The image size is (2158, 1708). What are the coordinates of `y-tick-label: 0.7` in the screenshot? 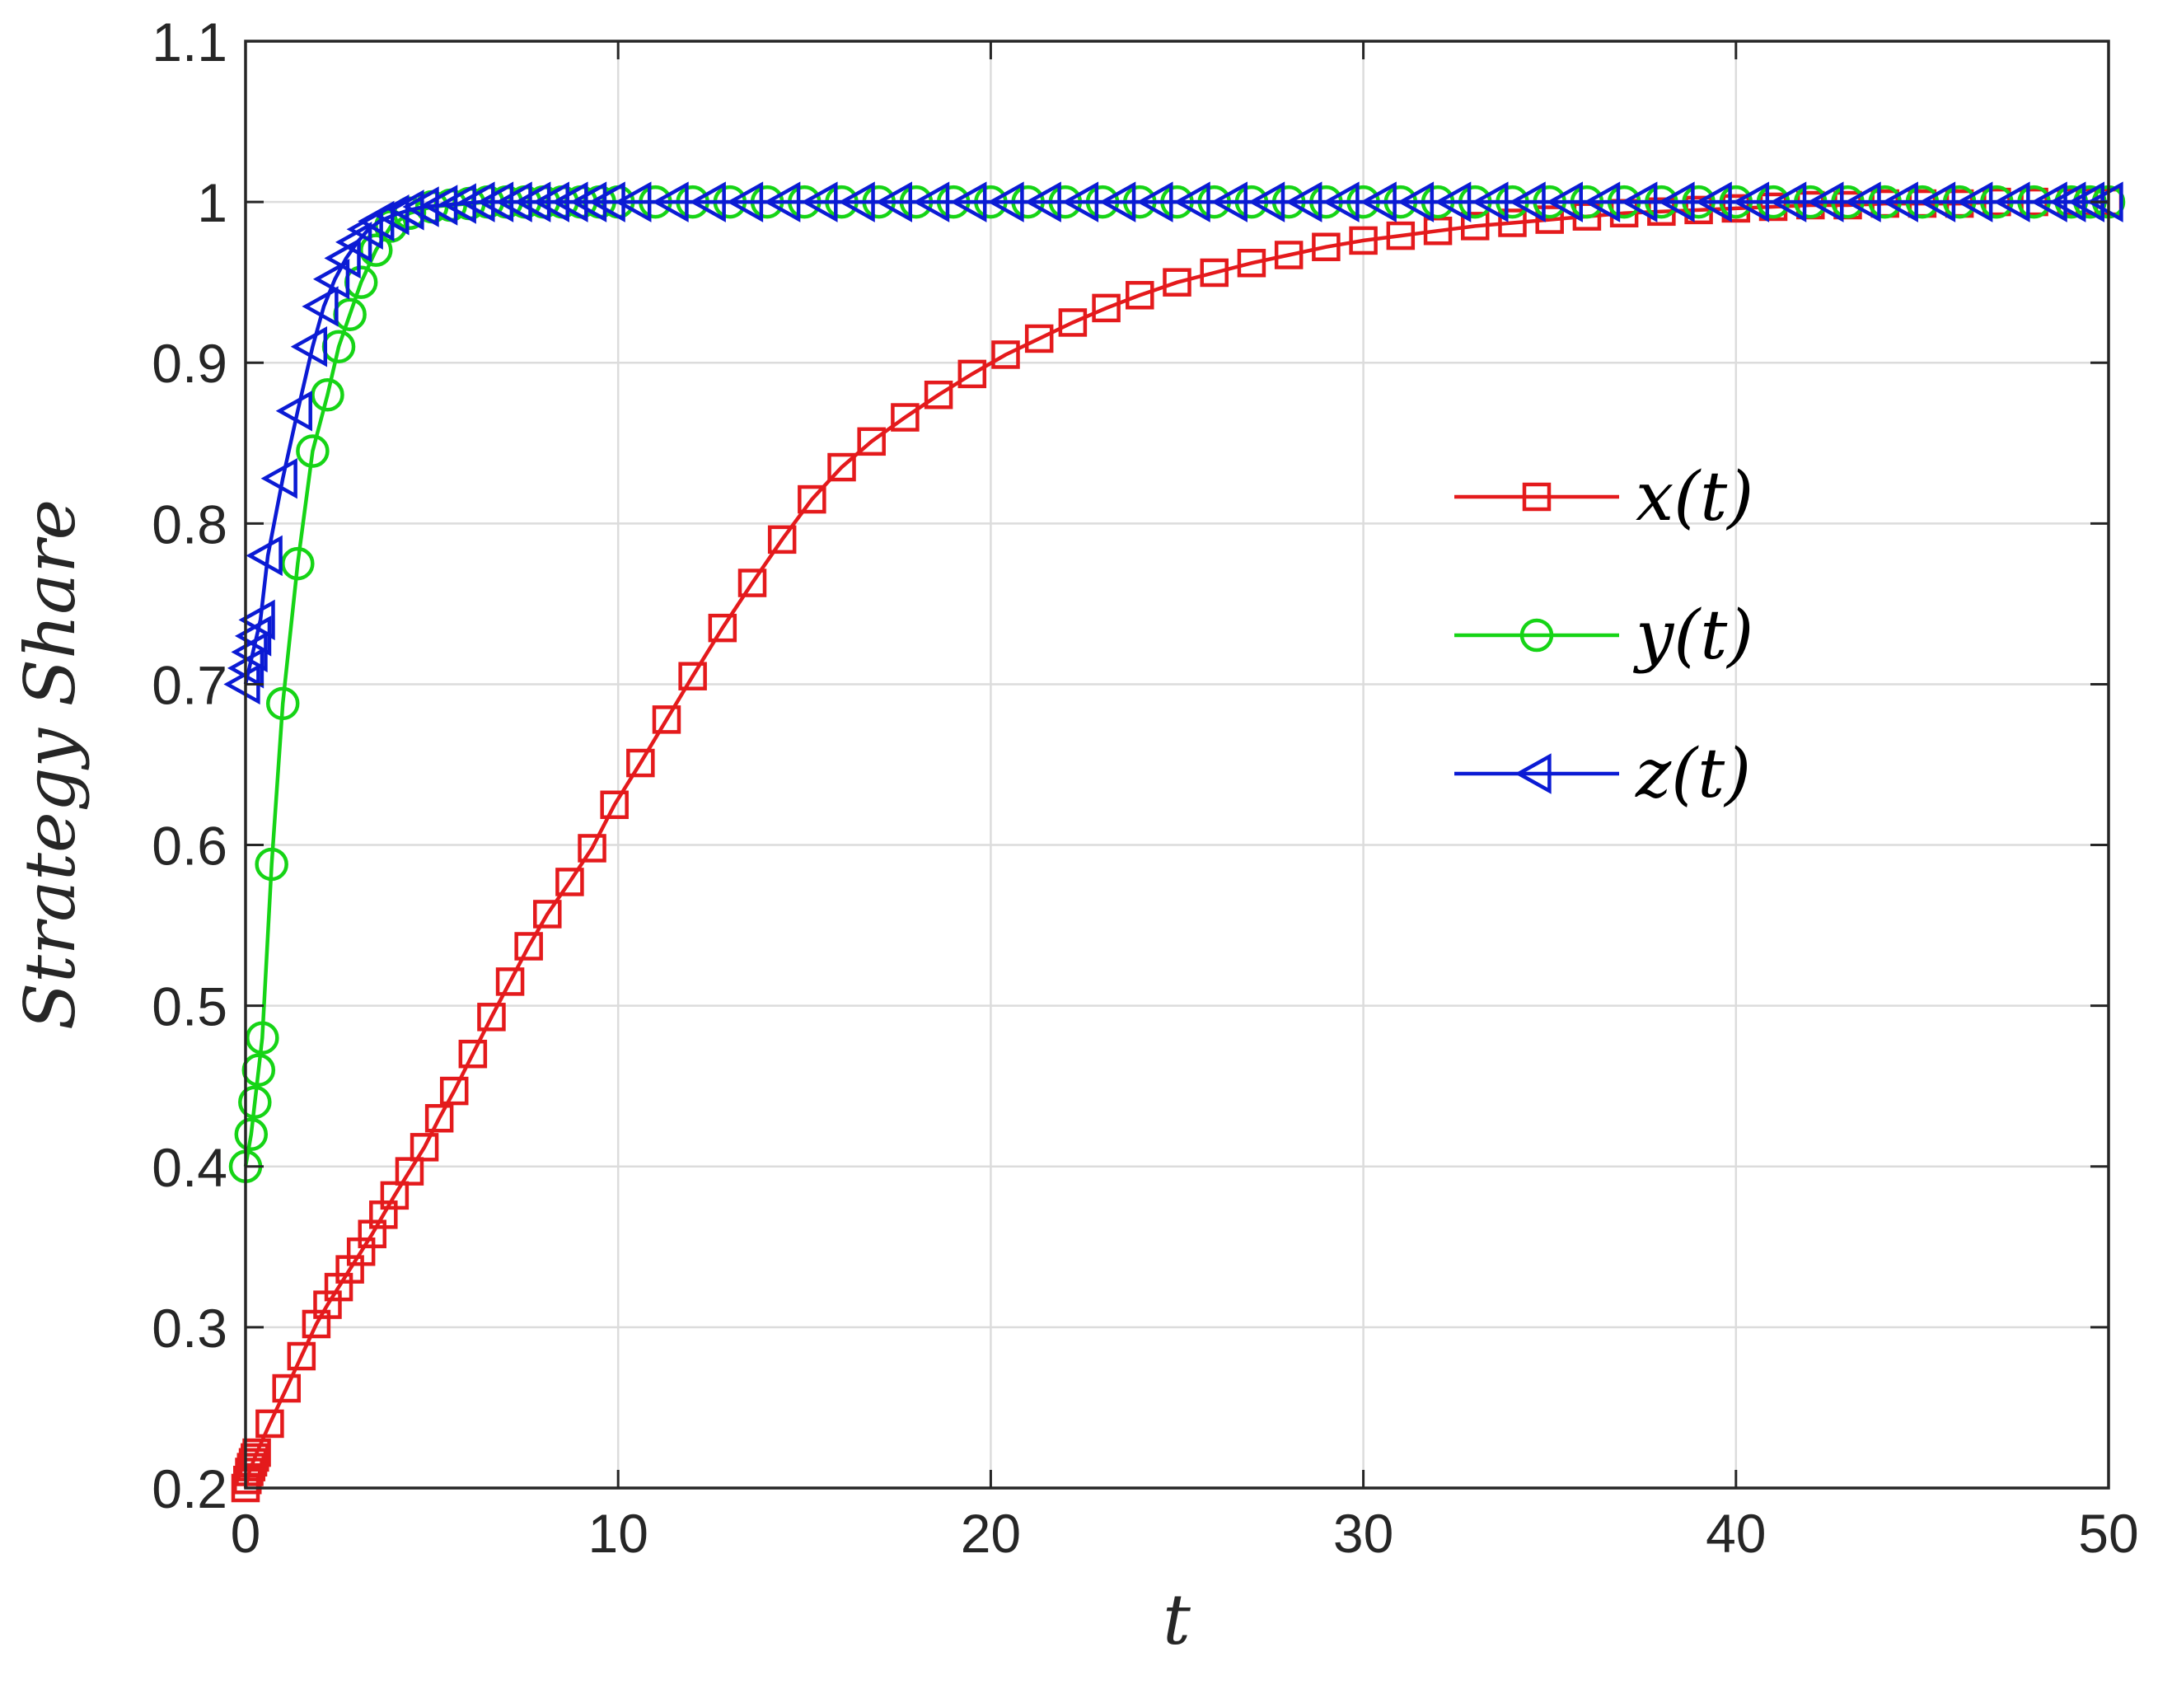 It's located at (189, 684).